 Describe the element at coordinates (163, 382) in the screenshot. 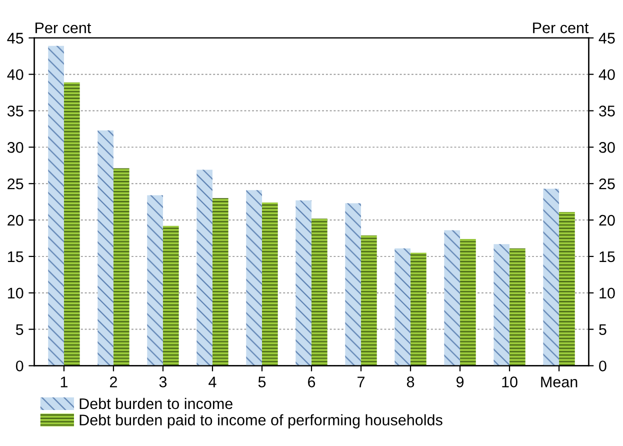

I see `x-tick-label: 3` at that location.